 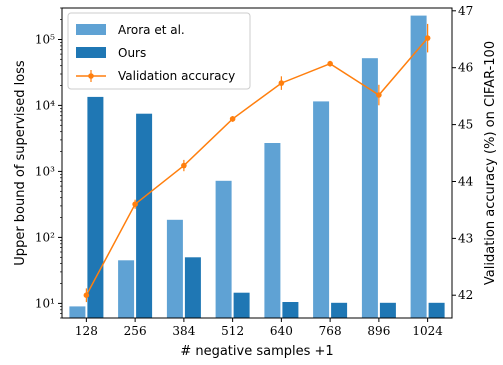 I want to click on y-axis-title: Upper bound of supervised loss, so click(x=20, y=163).